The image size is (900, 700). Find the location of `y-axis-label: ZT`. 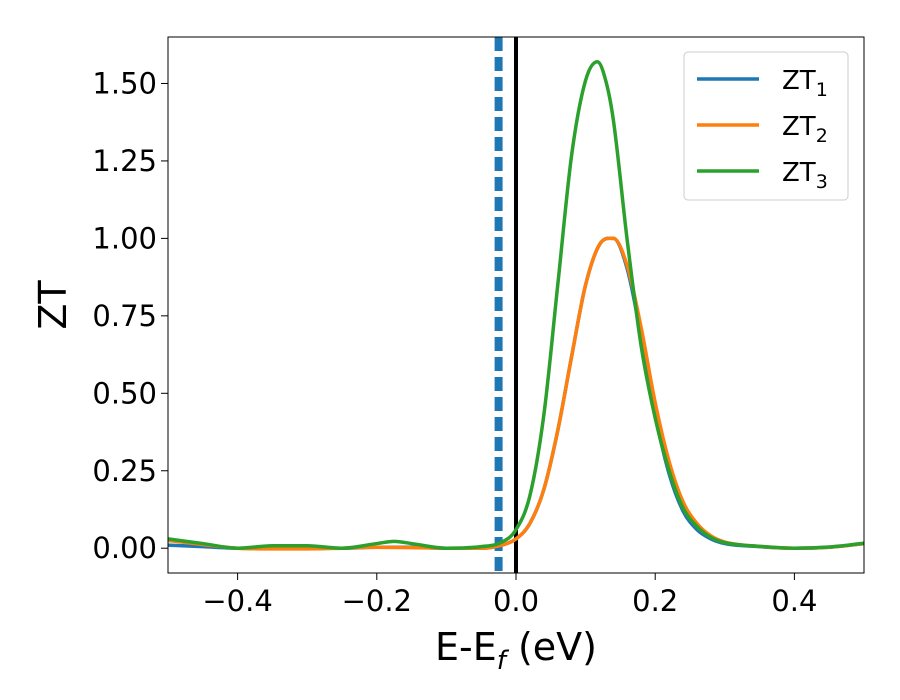

y-axis-label: ZT is located at coordinates (53, 305).